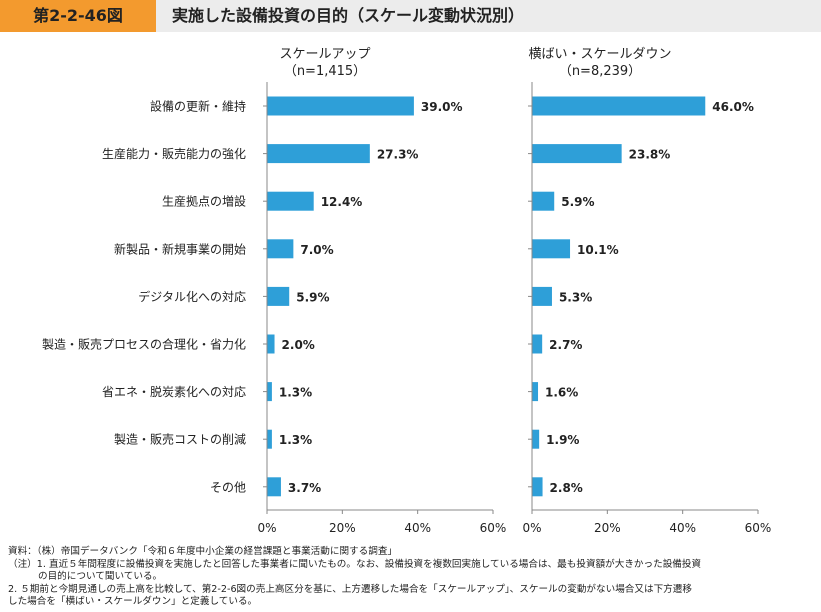 The height and width of the screenshot is (612, 821). Describe the element at coordinates (398, 155) in the screenshot. I see `data-label: 27.3%` at that location.